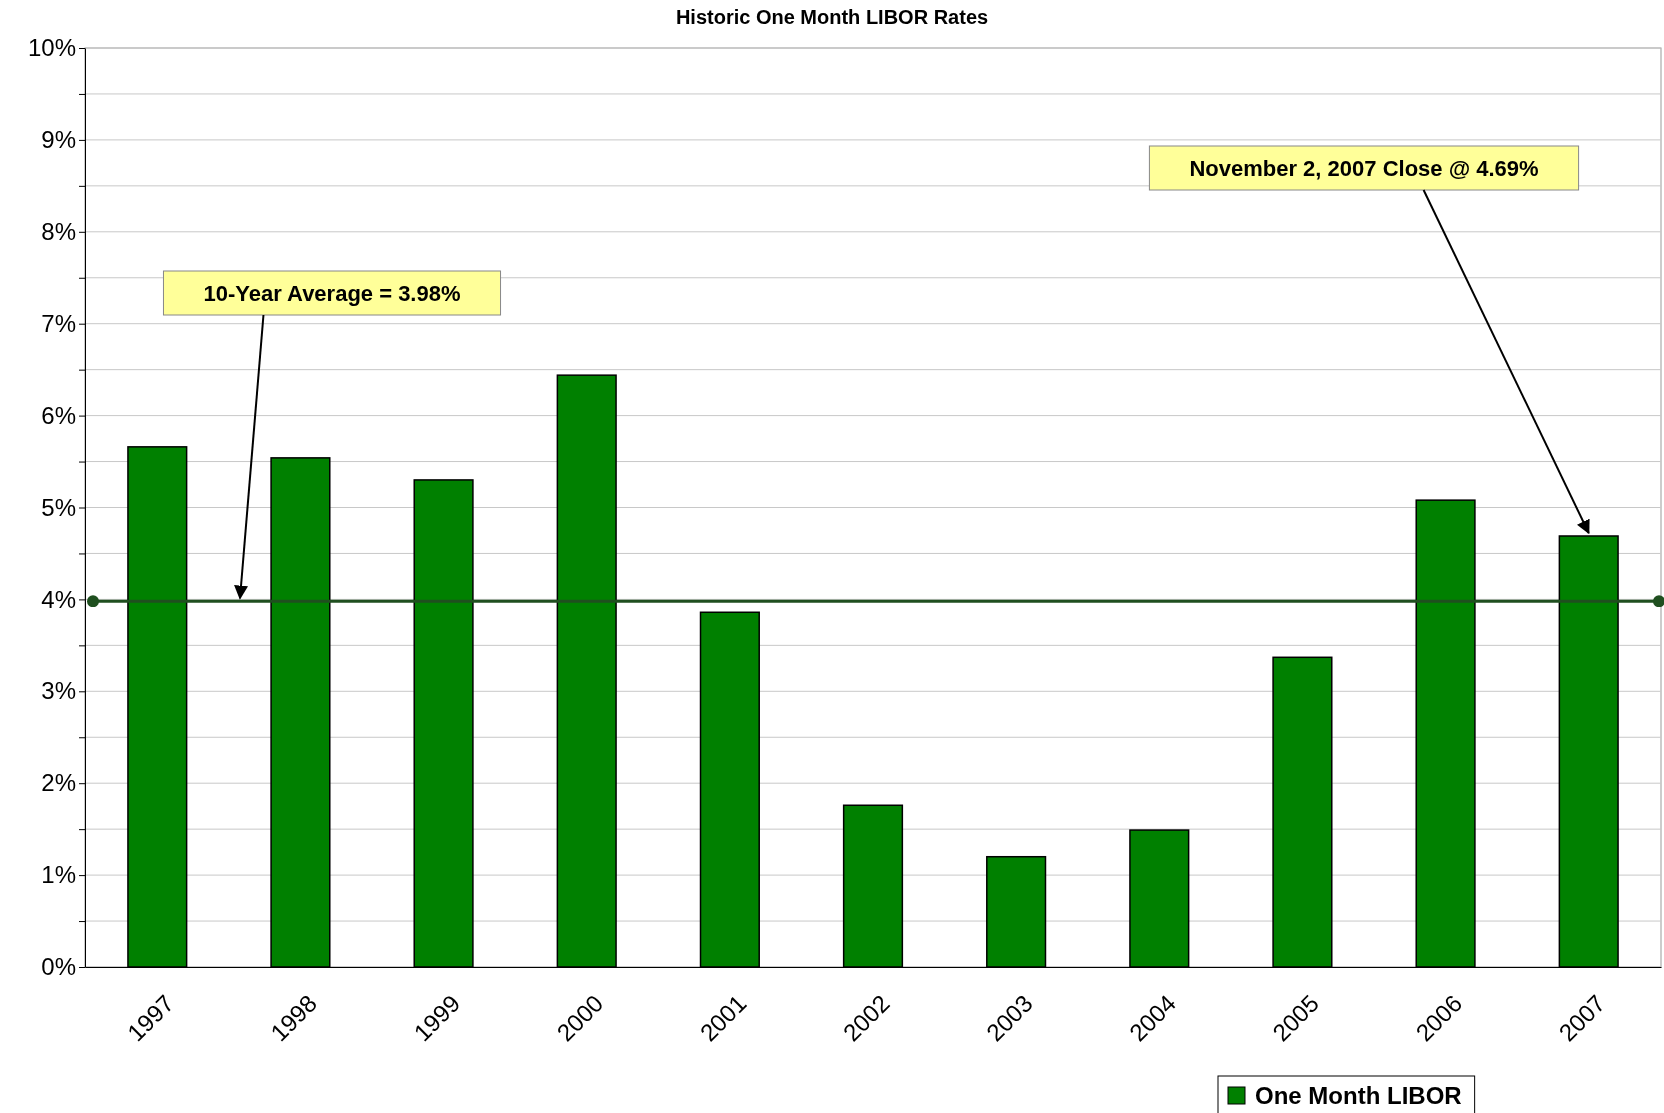 This screenshot has width=1664, height=1113. What do you see at coordinates (58, 507) in the screenshot?
I see `y-tick-label: 5%` at bounding box center [58, 507].